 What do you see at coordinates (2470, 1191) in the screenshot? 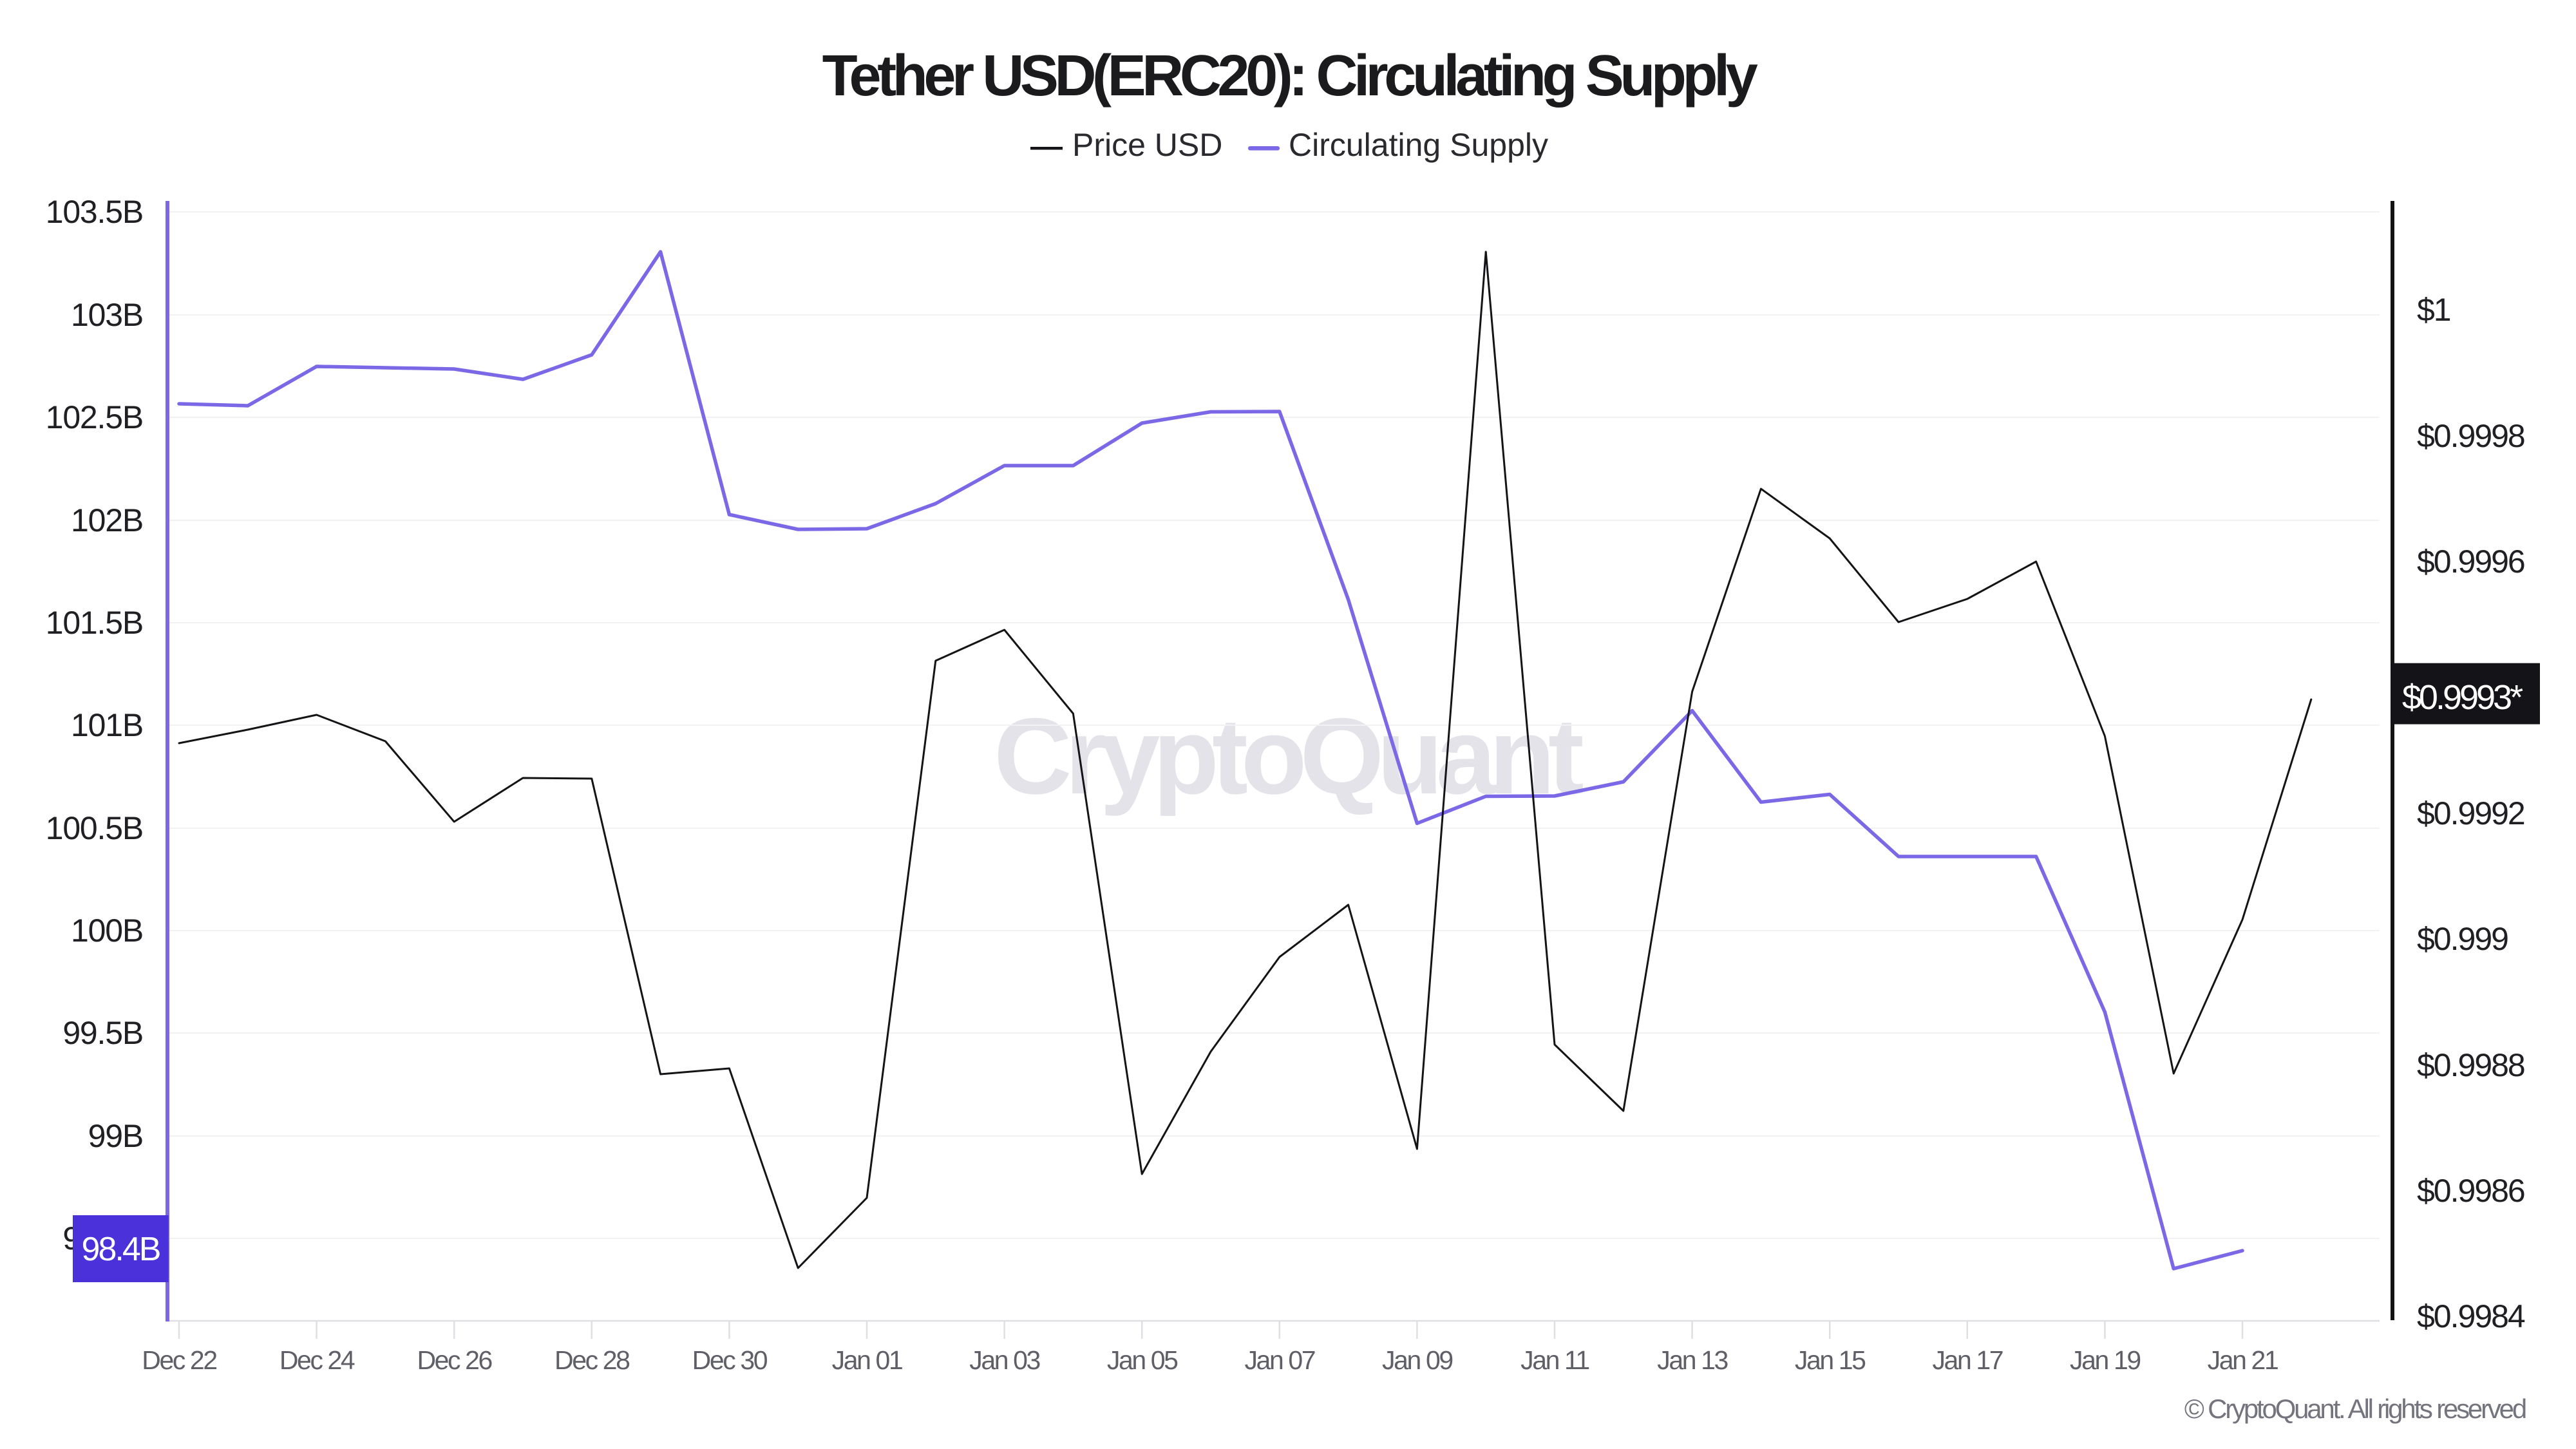
I see `svg-text: $0.9986` at bounding box center [2470, 1191].